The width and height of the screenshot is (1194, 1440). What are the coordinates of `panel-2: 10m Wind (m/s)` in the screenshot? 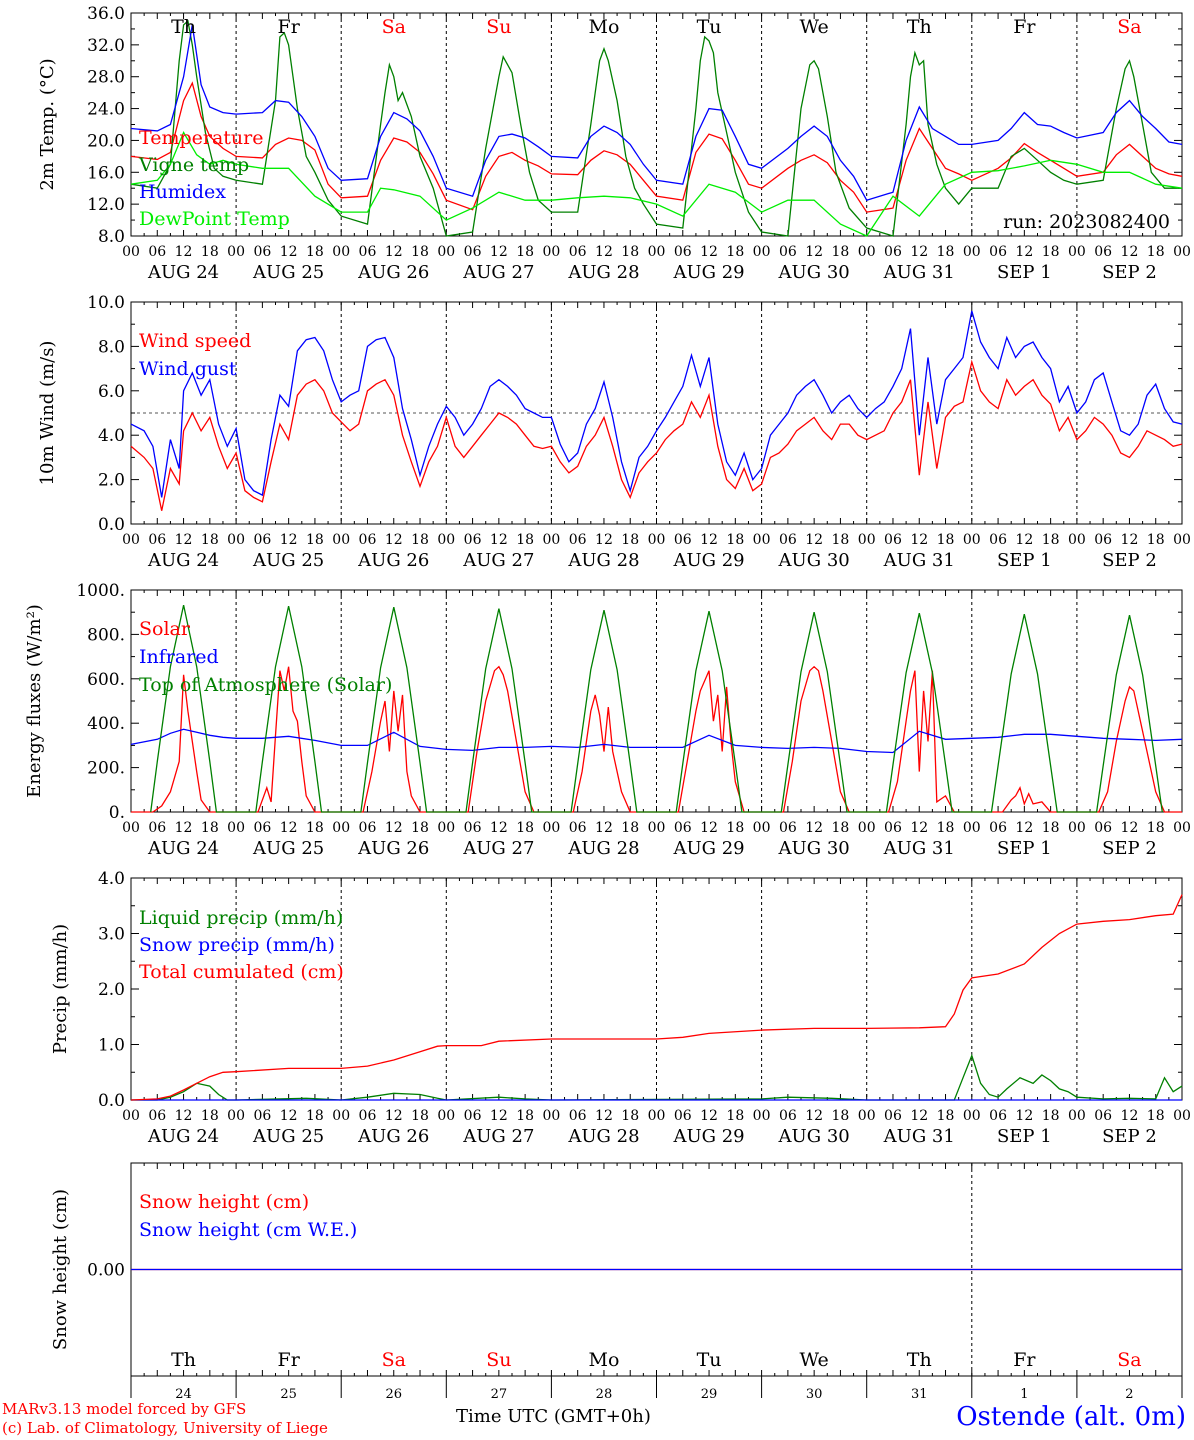 It's located at (610, 413).